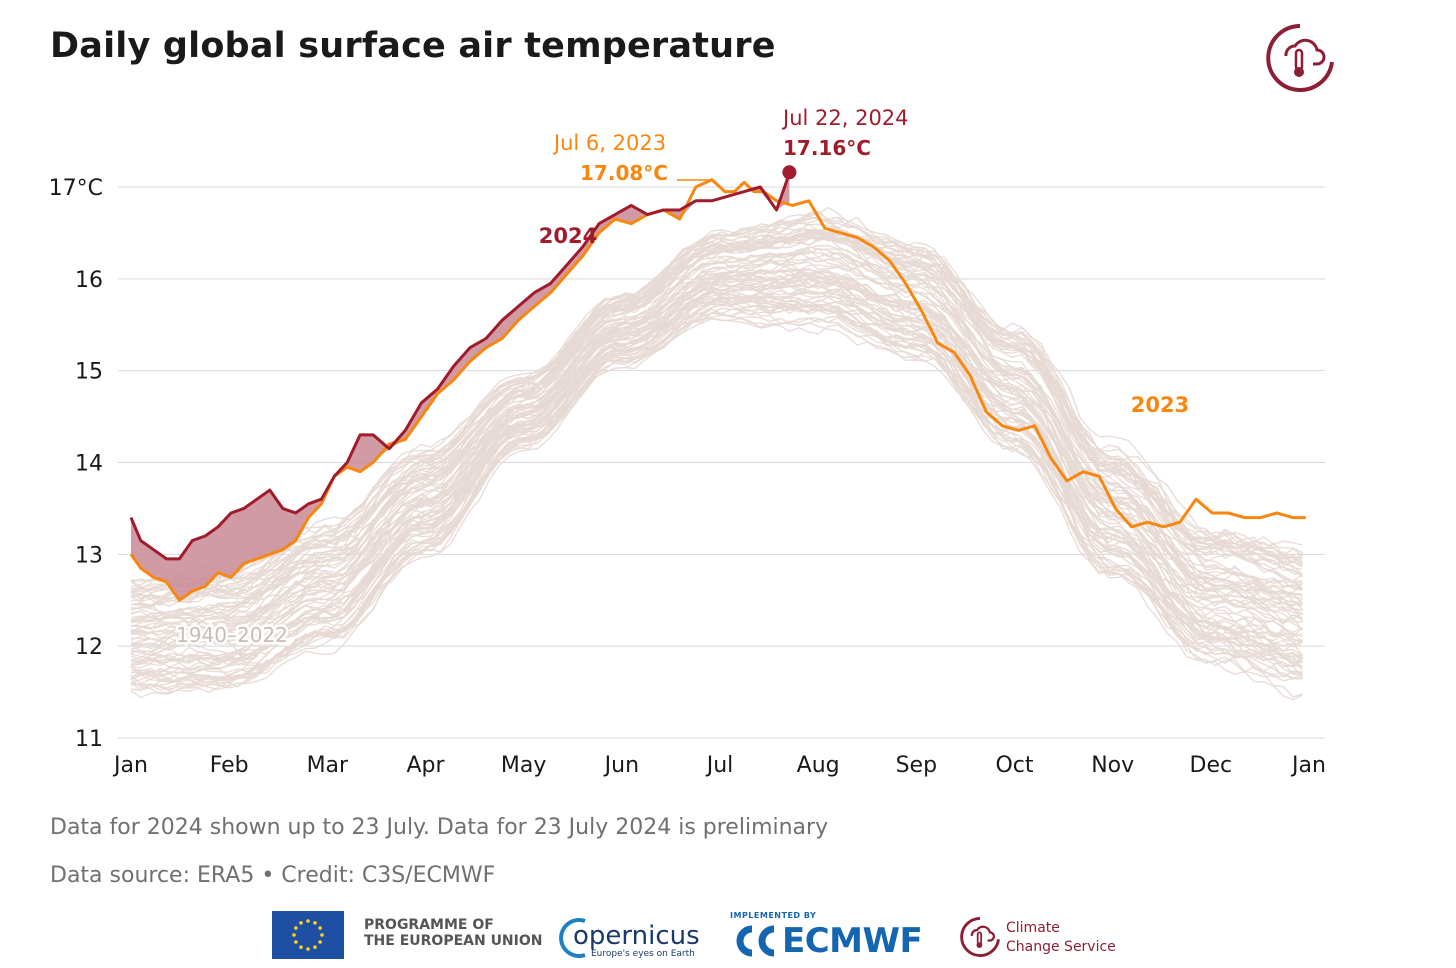 This screenshot has height=968, width=1456. I want to click on copernicus-c-icon, so click(572, 938).